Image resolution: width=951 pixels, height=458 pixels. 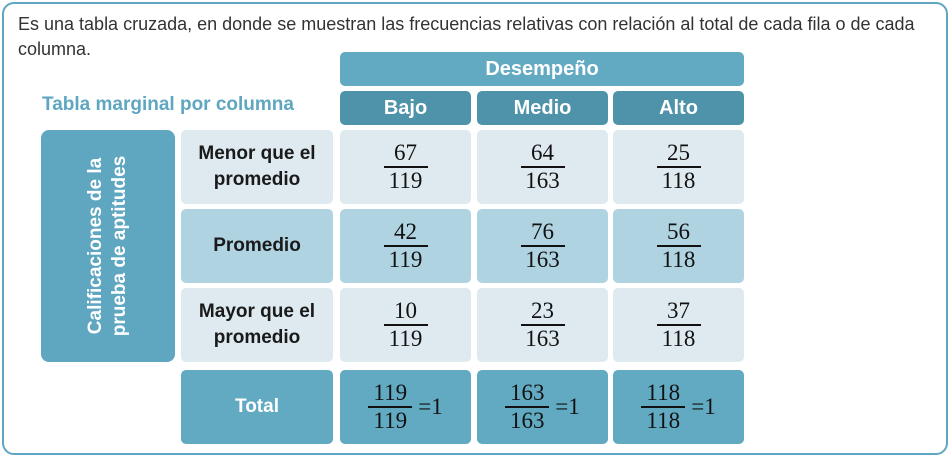 I want to click on cell-menor-medio: 64 163, so click(x=542, y=167).